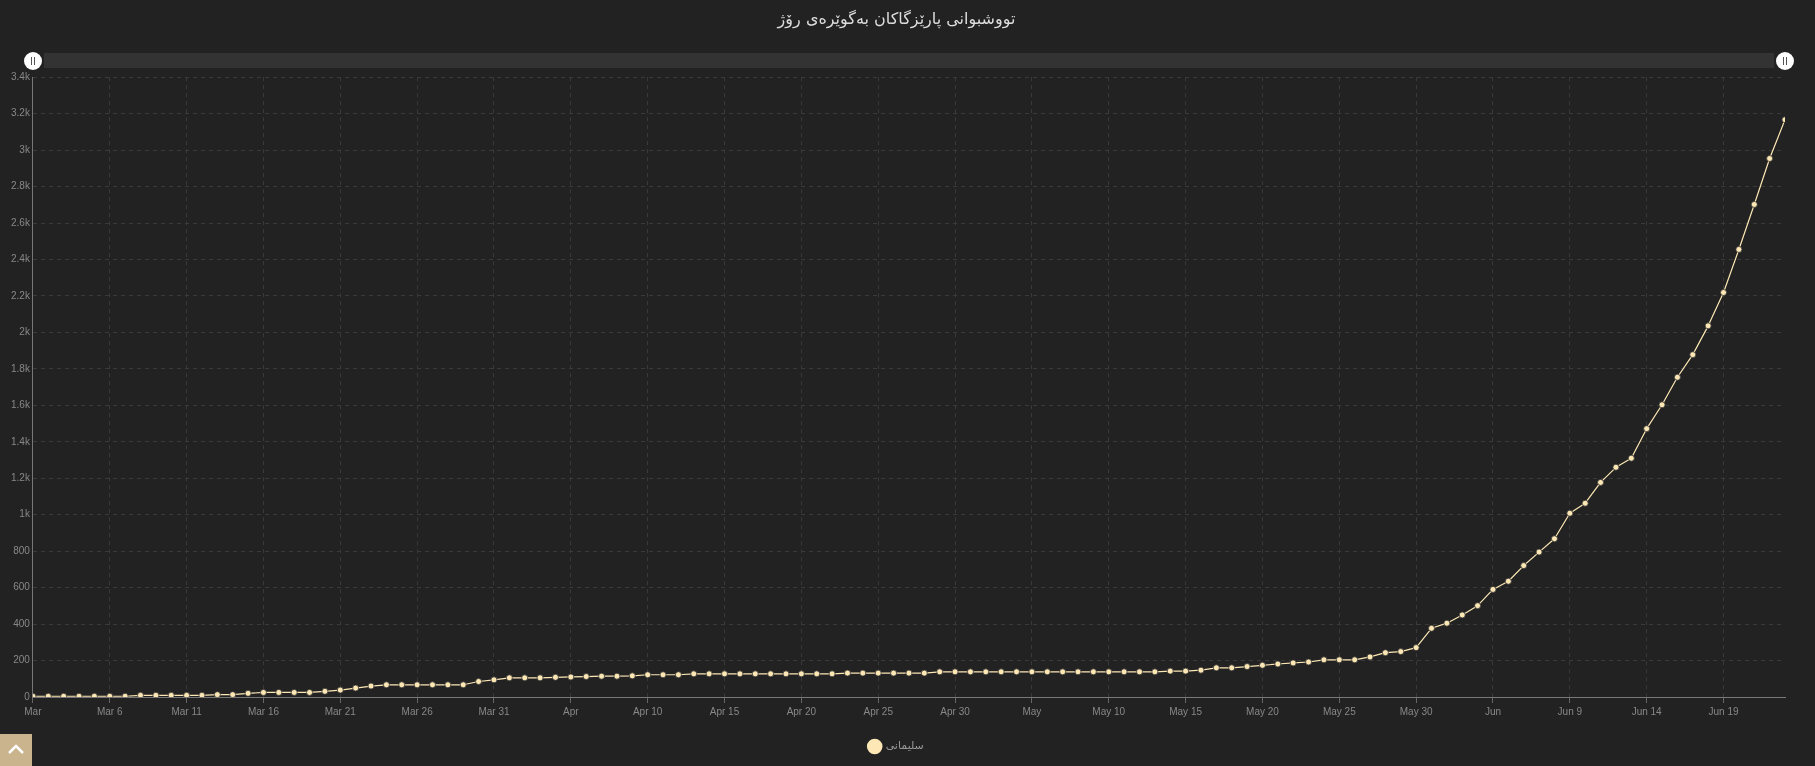 The width and height of the screenshot is (1815, 766). I want to click on x-tick-label: Mar 26, so click(417, 711).